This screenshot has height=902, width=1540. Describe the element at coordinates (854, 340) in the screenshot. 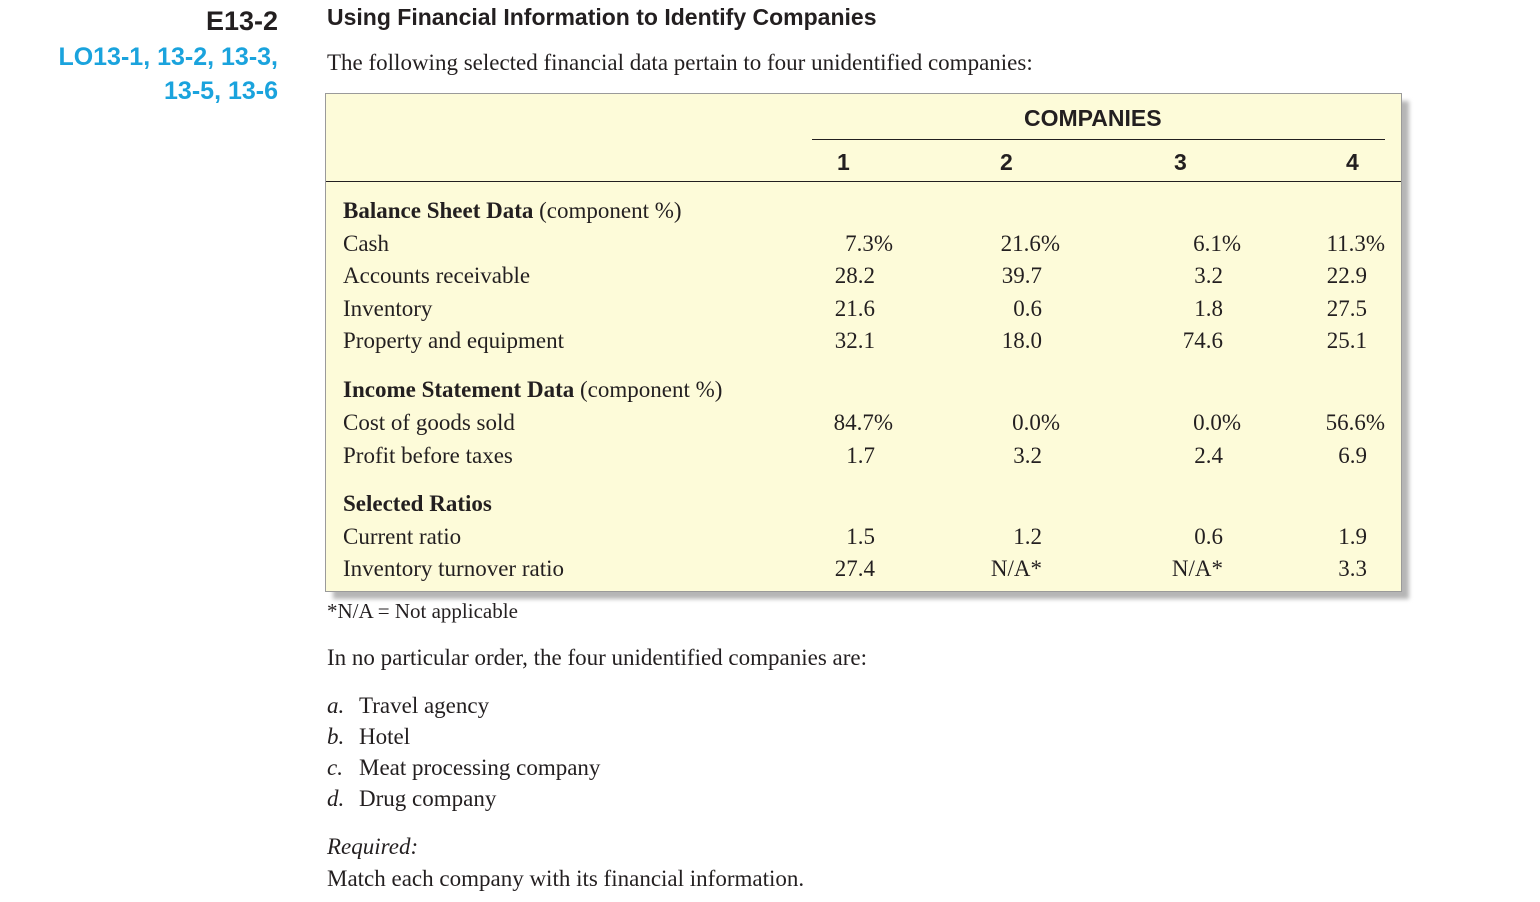

I see `table-cell: 32.1` at that location.